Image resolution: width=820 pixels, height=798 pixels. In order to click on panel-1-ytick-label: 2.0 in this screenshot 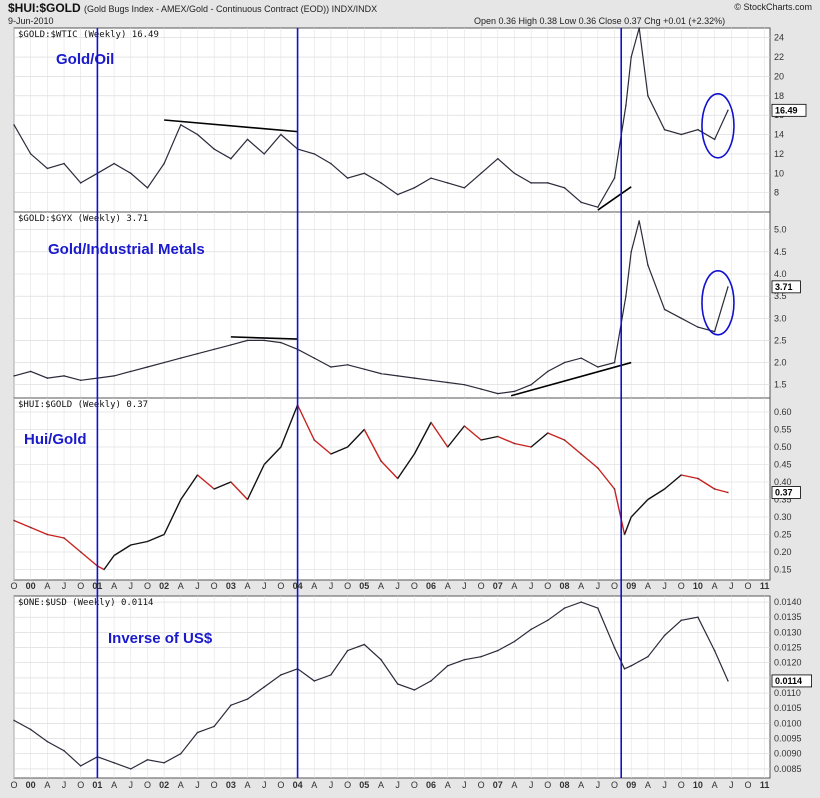, I will do `click(780, 363)`.